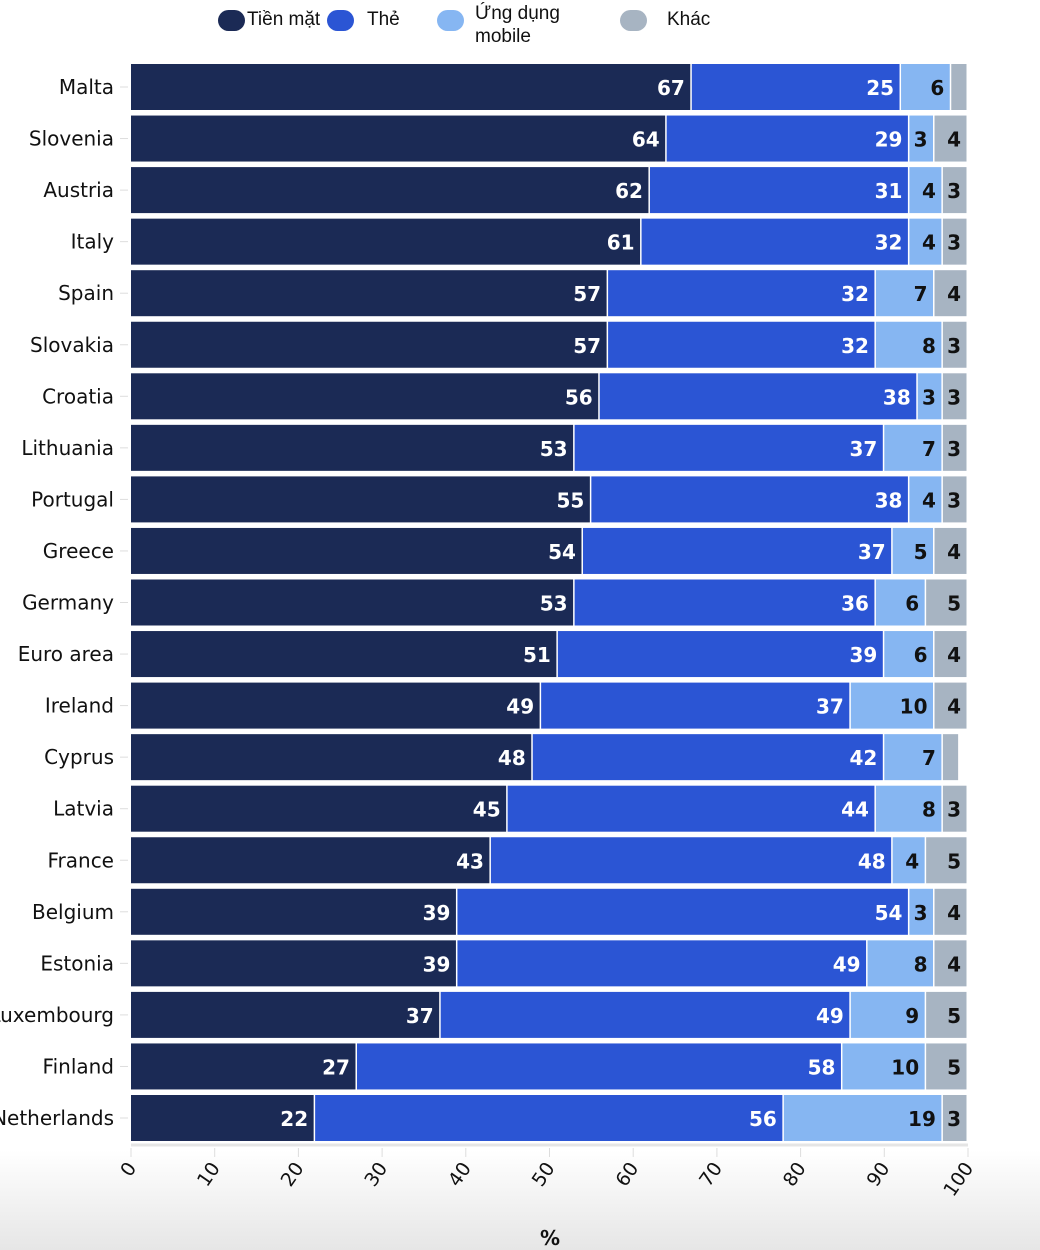  I want to click on data-label: 56, so click(763, 1119).